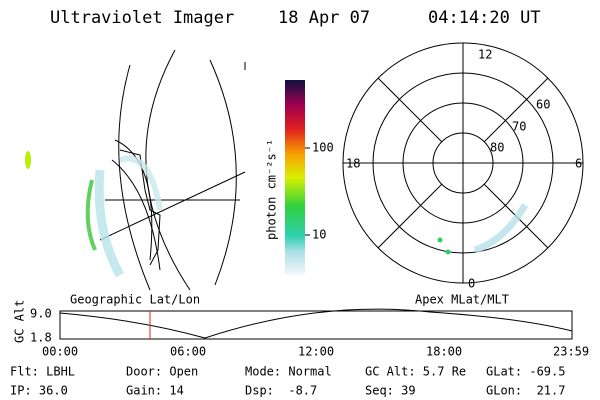  Describe the element at coordinates (188, 352) in the screenshot. I see `time-tick: 06:00` at that location.